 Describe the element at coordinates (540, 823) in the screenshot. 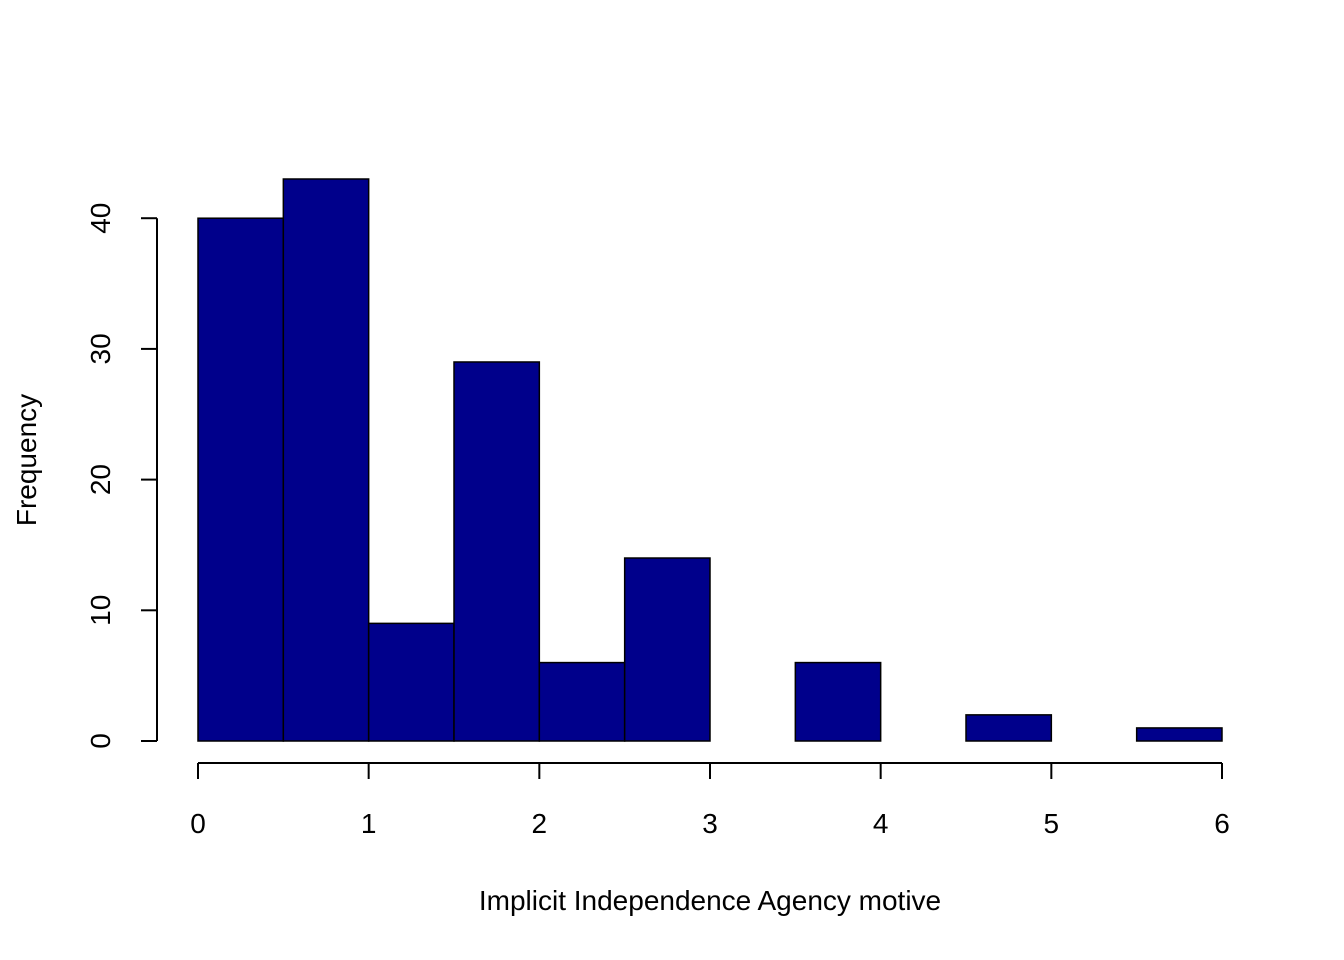

I see `x-tick-label: 2` at that location.